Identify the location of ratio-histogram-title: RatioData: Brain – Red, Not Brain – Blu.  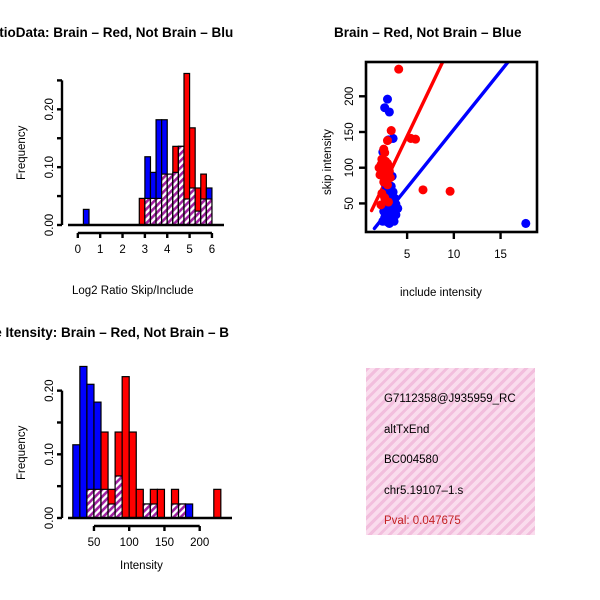
(117, 32).